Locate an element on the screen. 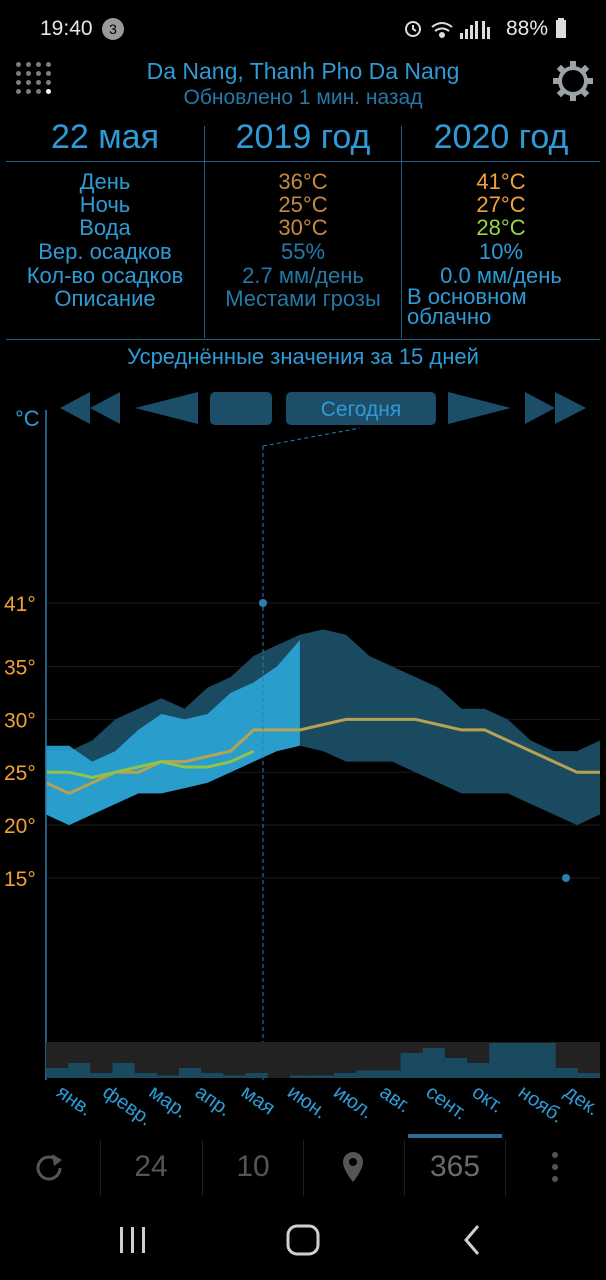  skip-back-button is located at coordinates (90, 408).